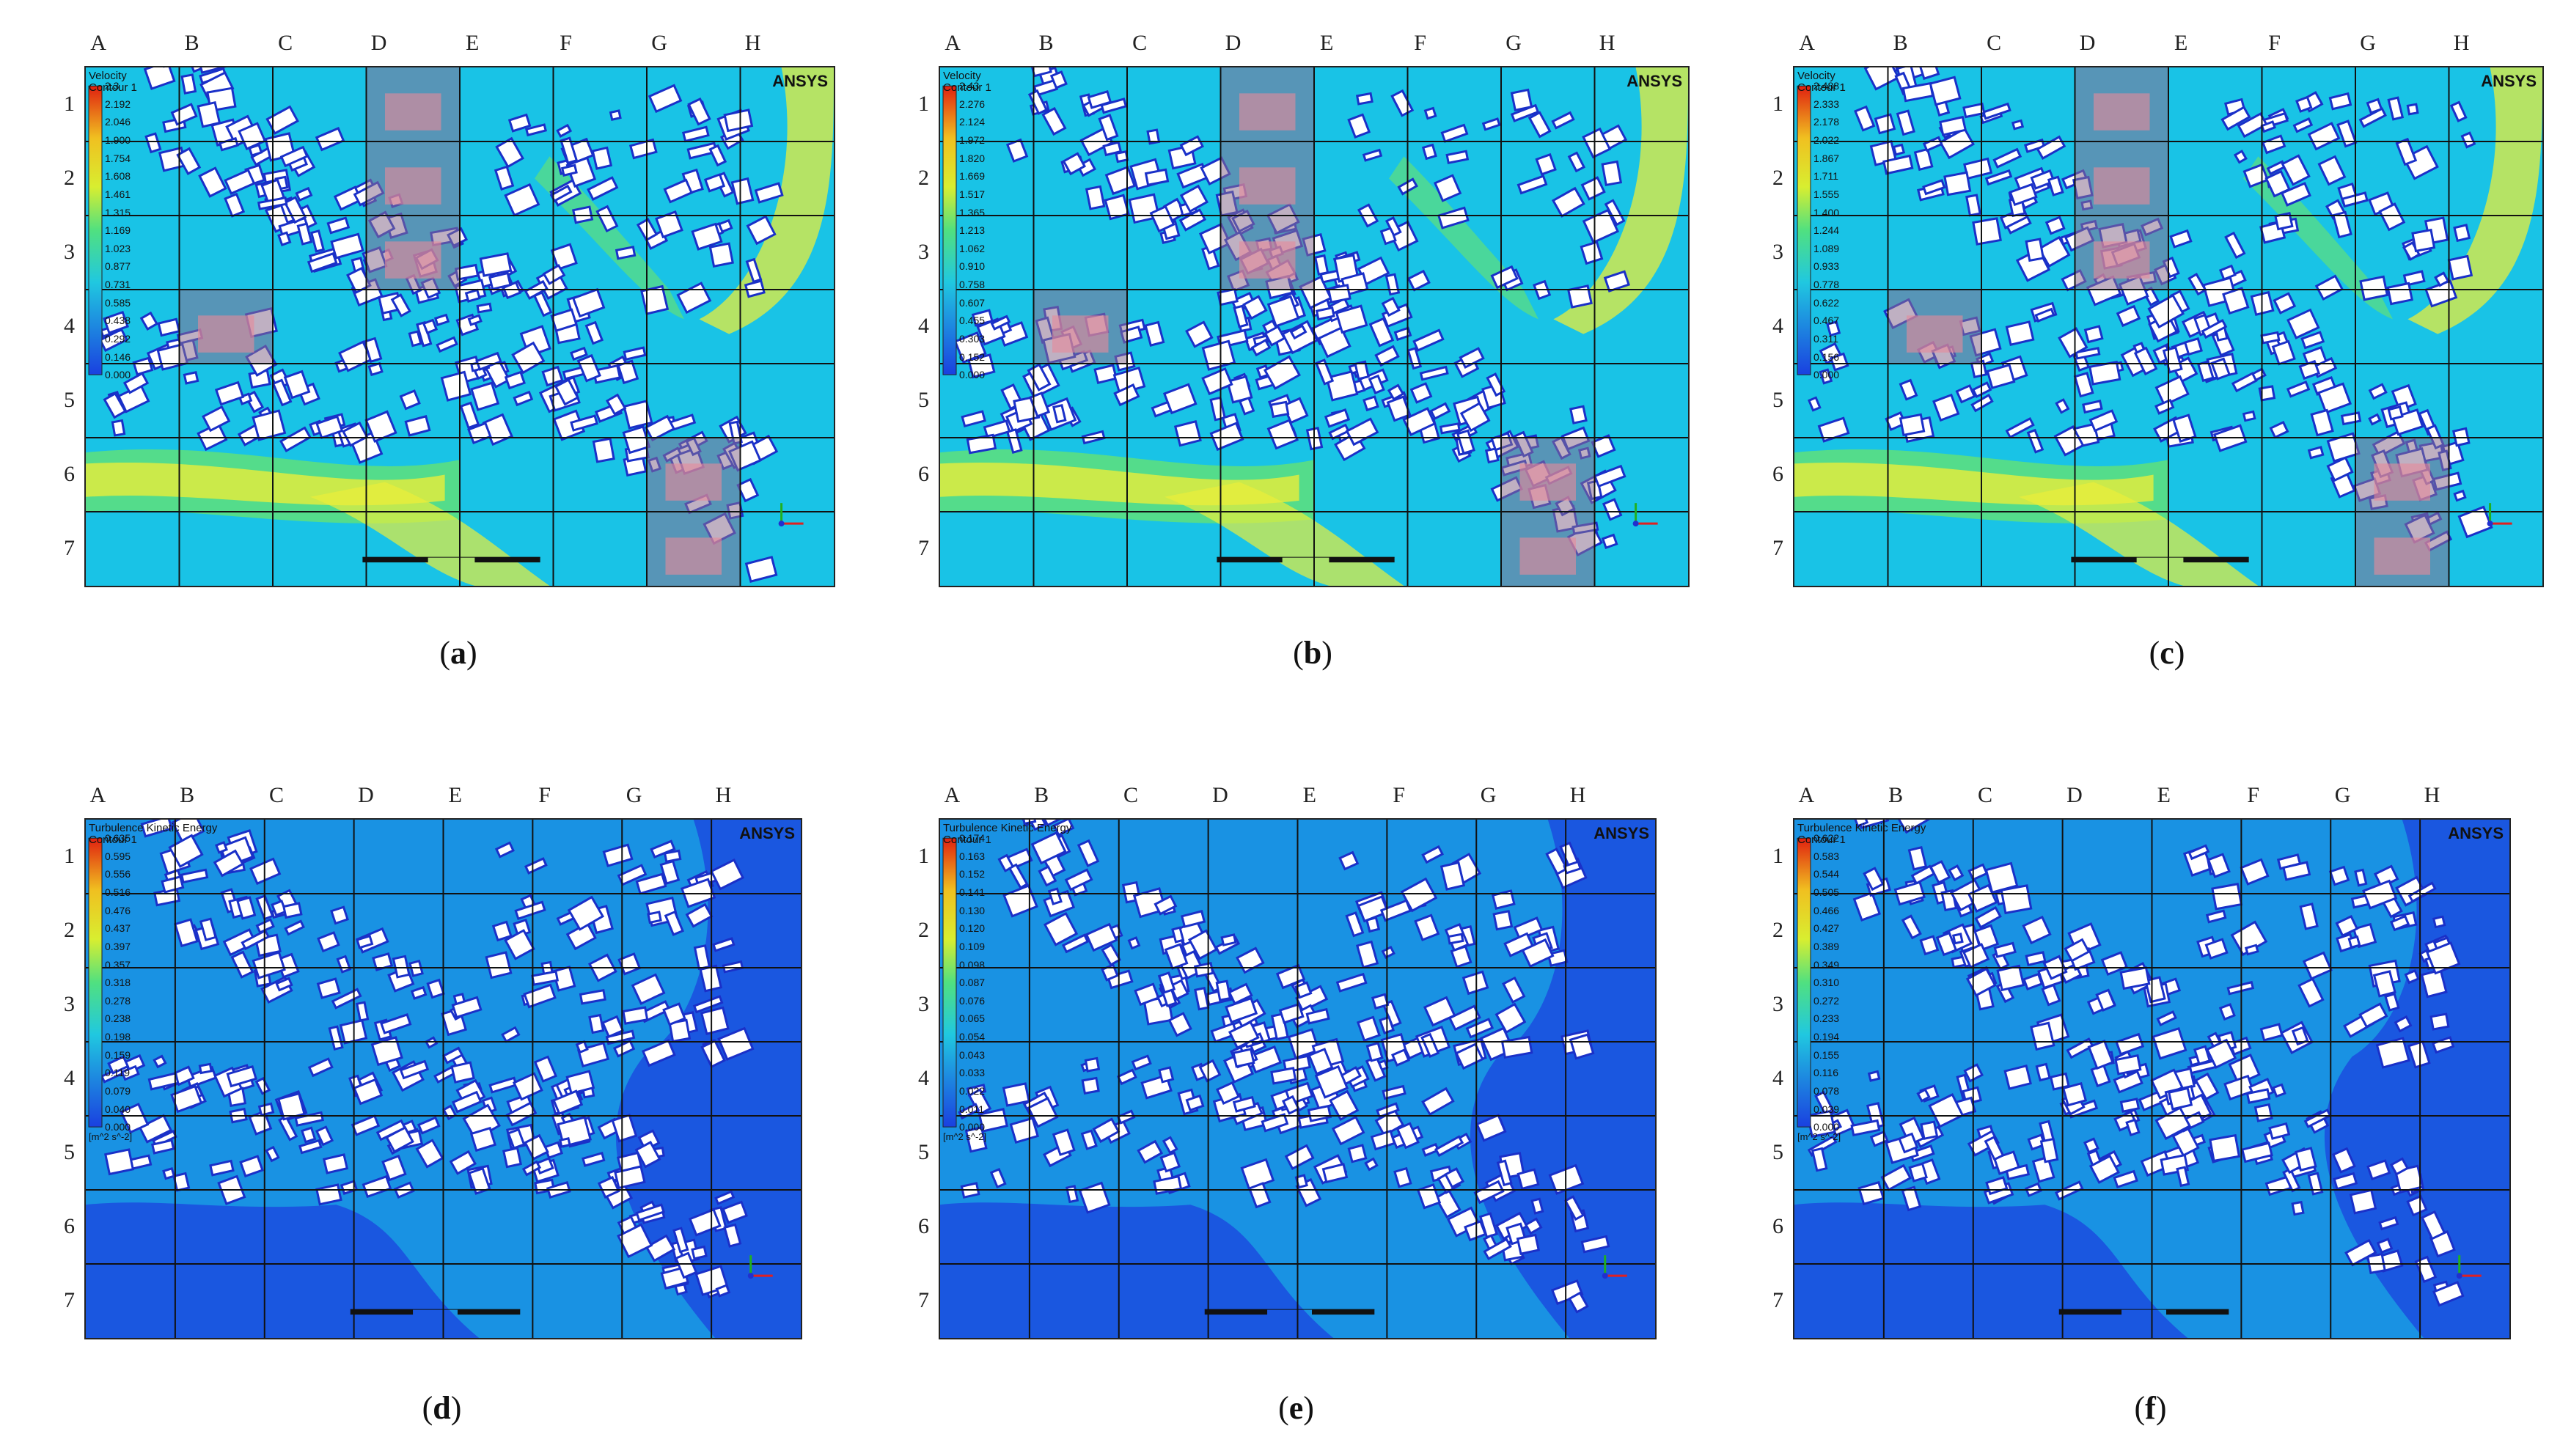 The image size is (2560, 1456). I want to click on legend-tick-label: 0.022, so click(972, 1090).